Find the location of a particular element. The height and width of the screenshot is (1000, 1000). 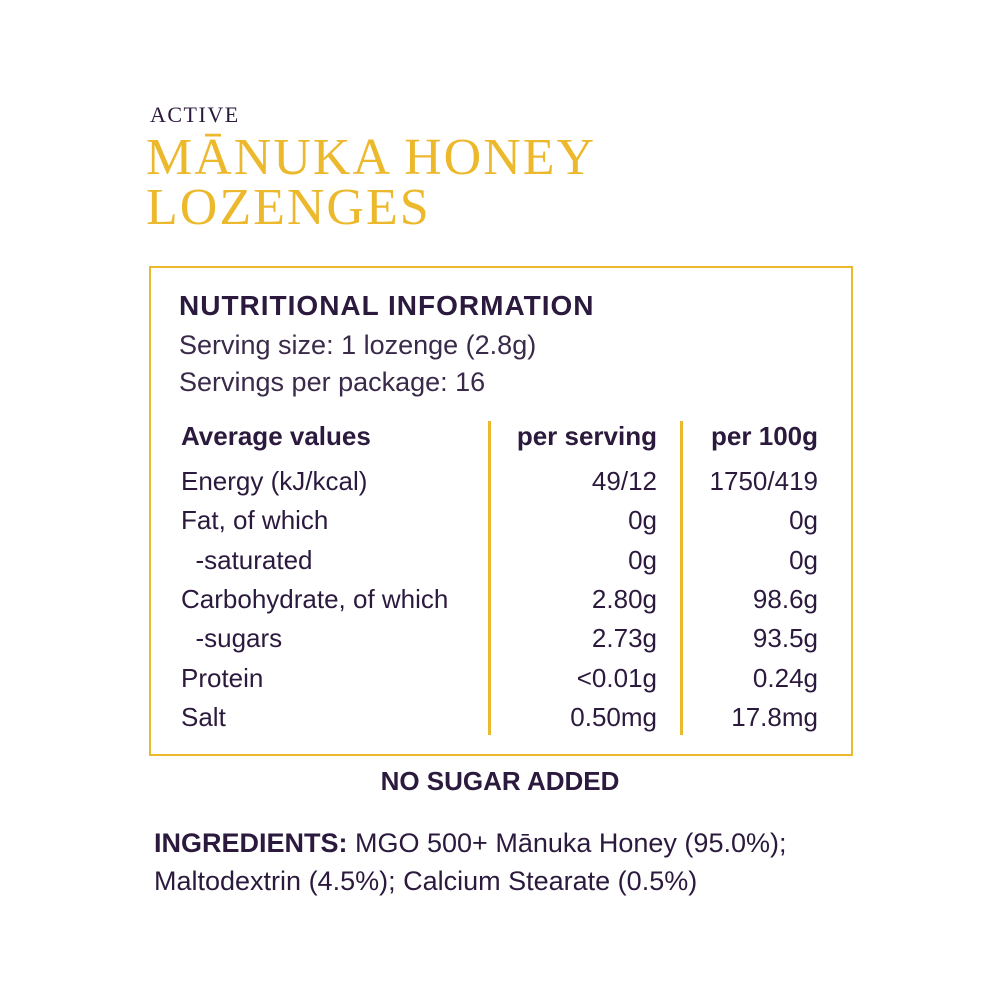

table-header: Average values per serving per 100g is located at coordinates (500, 440).